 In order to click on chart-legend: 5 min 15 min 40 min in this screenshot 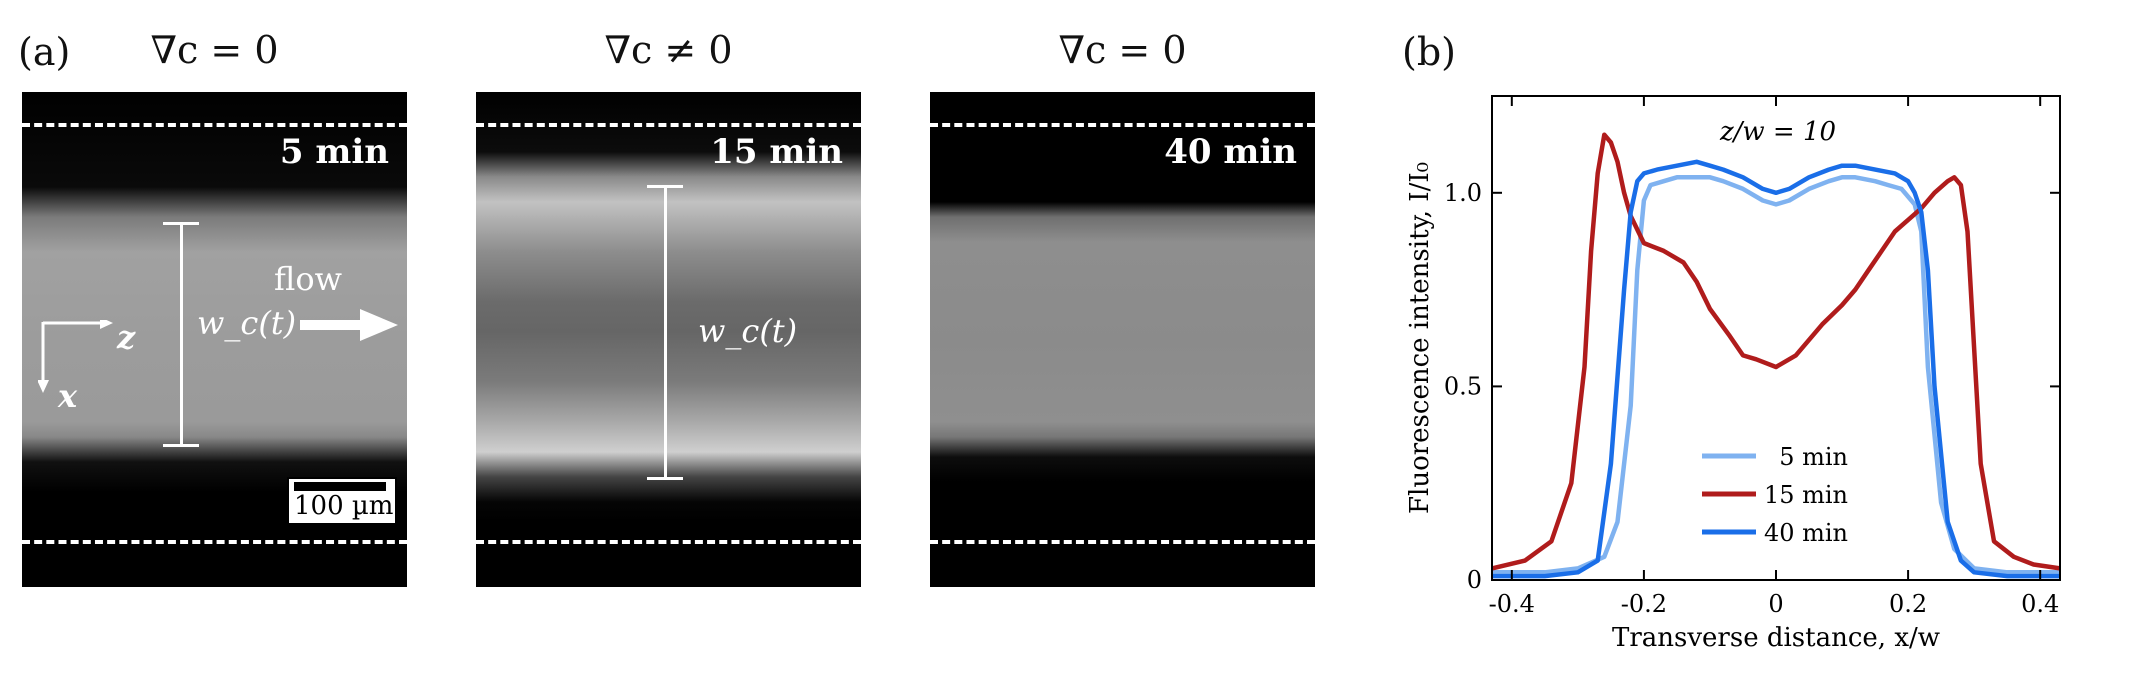, I will do `click(1775, 495)`.